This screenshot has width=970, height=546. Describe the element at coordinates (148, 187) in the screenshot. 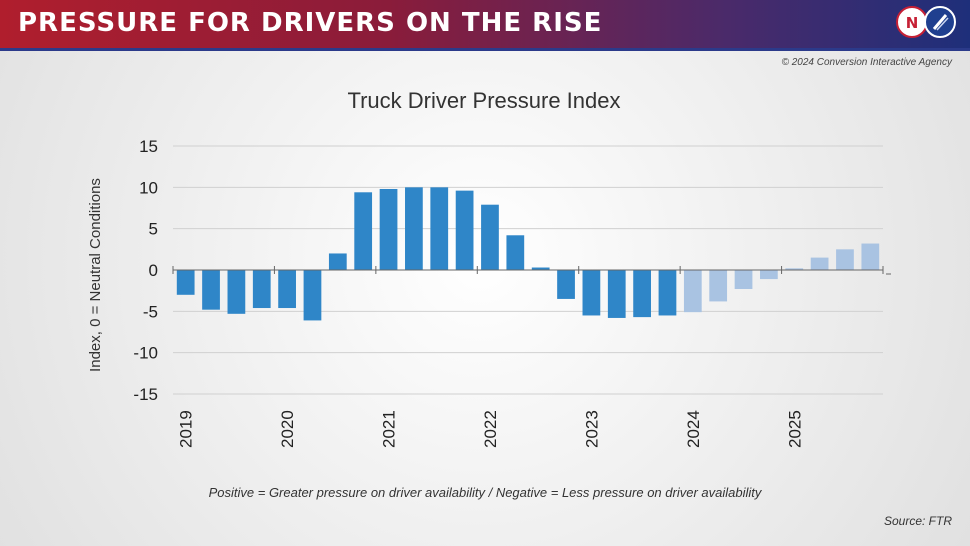

I see `y-tick-label: 10` at that location.